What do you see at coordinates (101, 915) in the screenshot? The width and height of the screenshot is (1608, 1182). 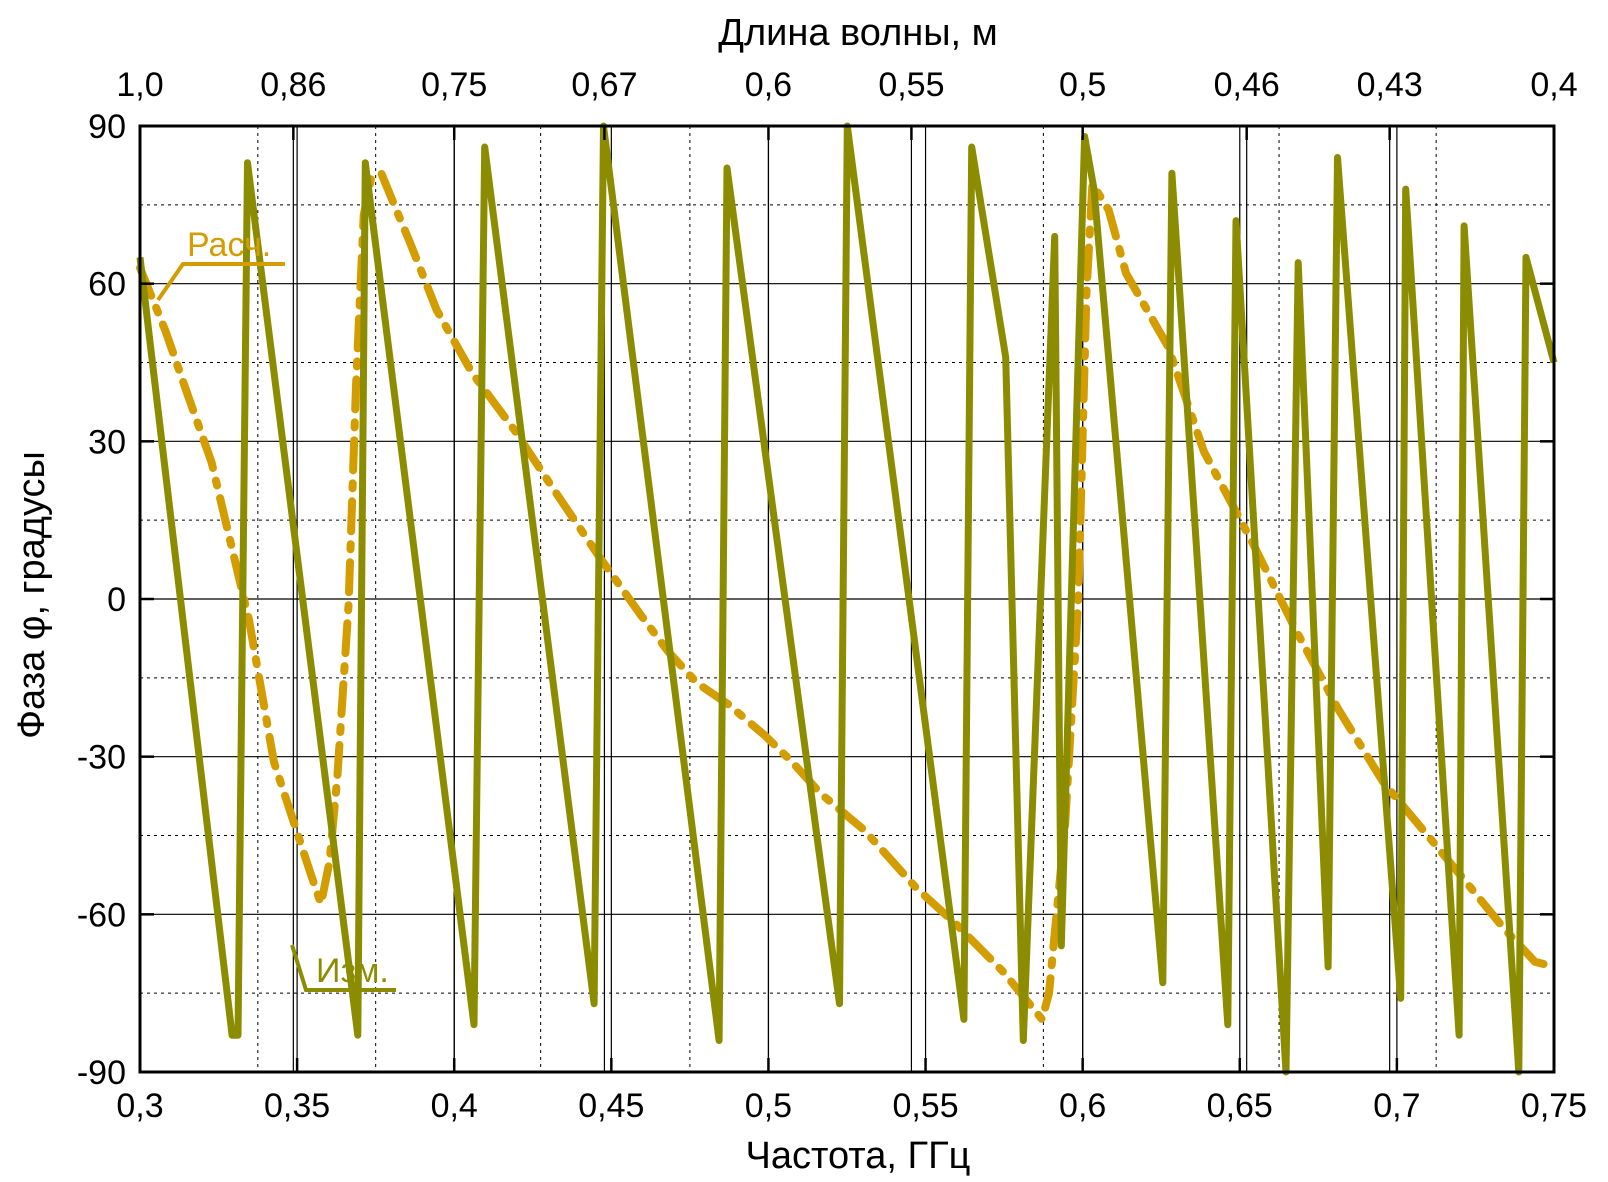 I see `y-tick-label: -60` at bounding box center [101, 915].